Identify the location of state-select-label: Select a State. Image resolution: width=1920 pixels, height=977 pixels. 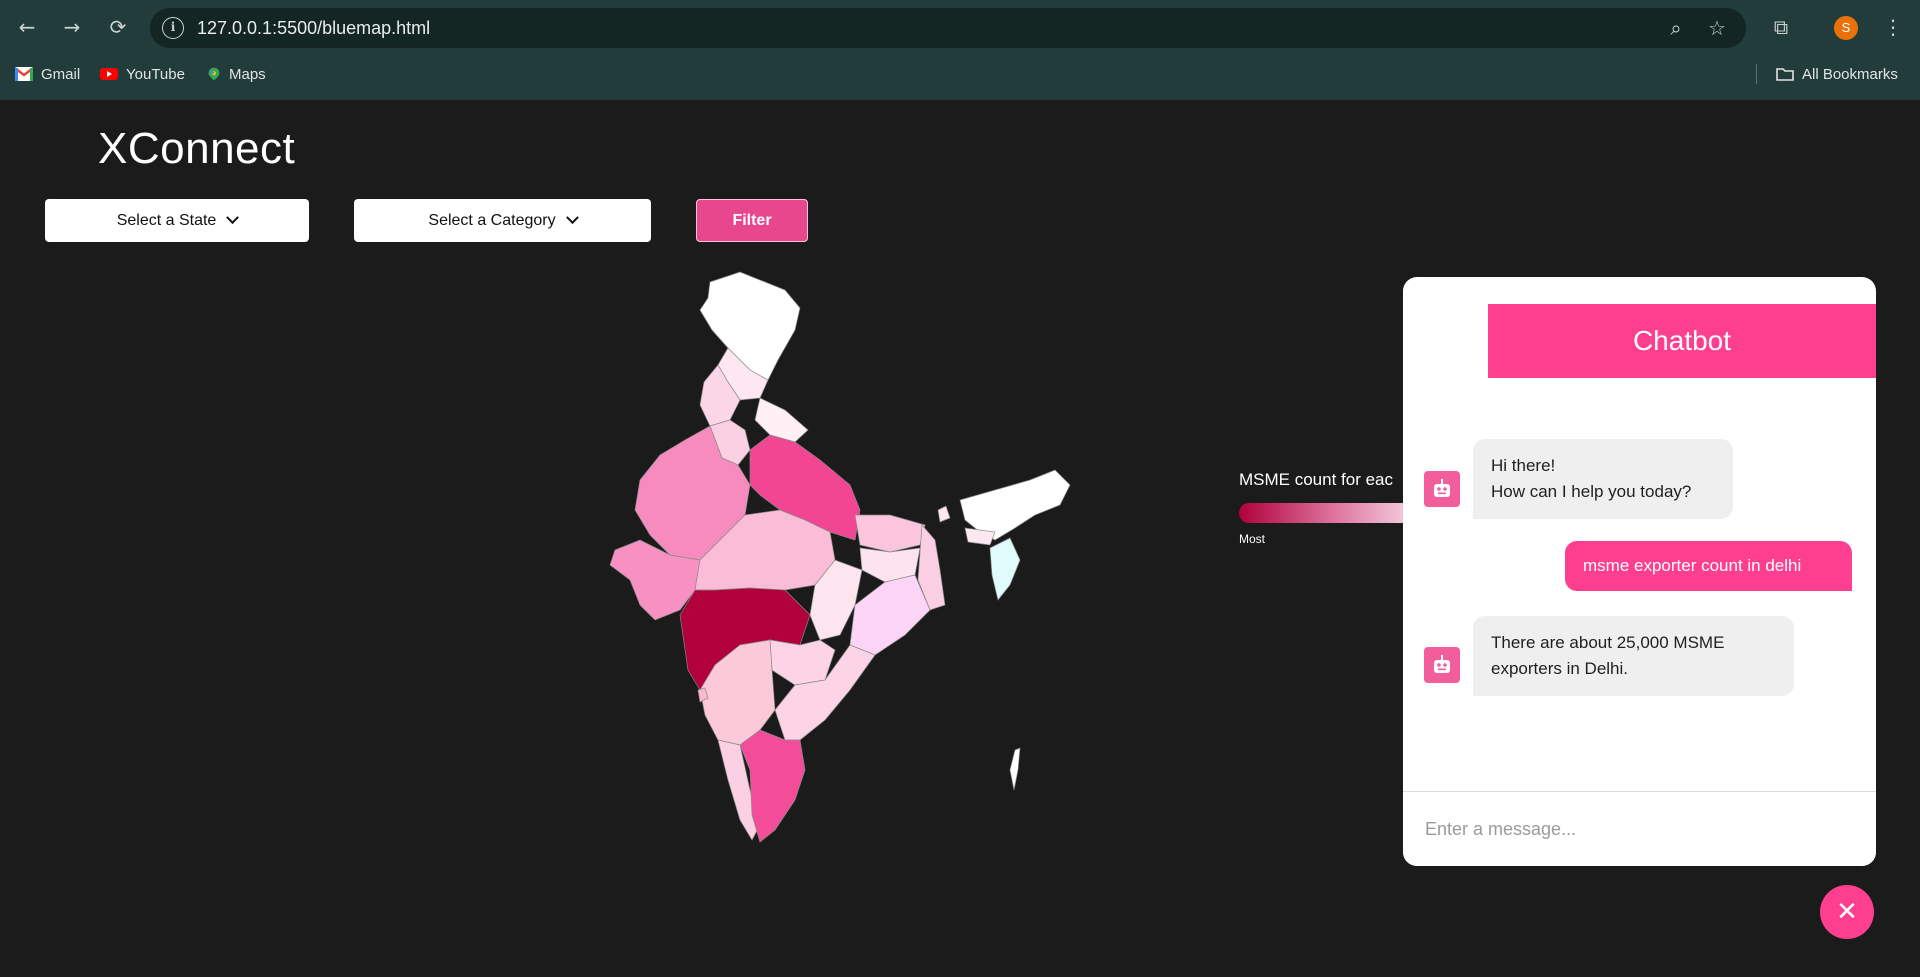
(166, 220).